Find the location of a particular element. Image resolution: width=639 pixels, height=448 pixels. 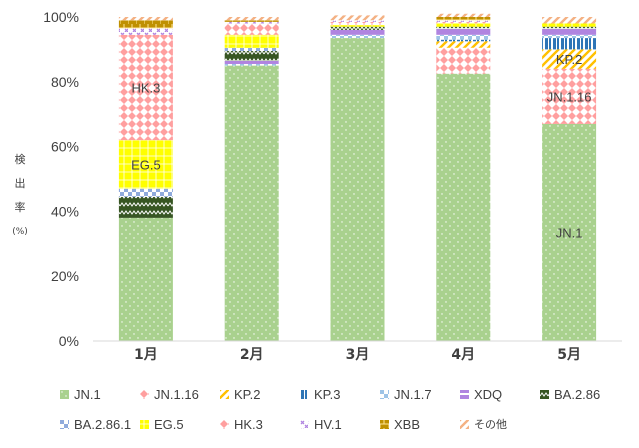

x-tick-label: 5月 is located at coordinates (569, 355).